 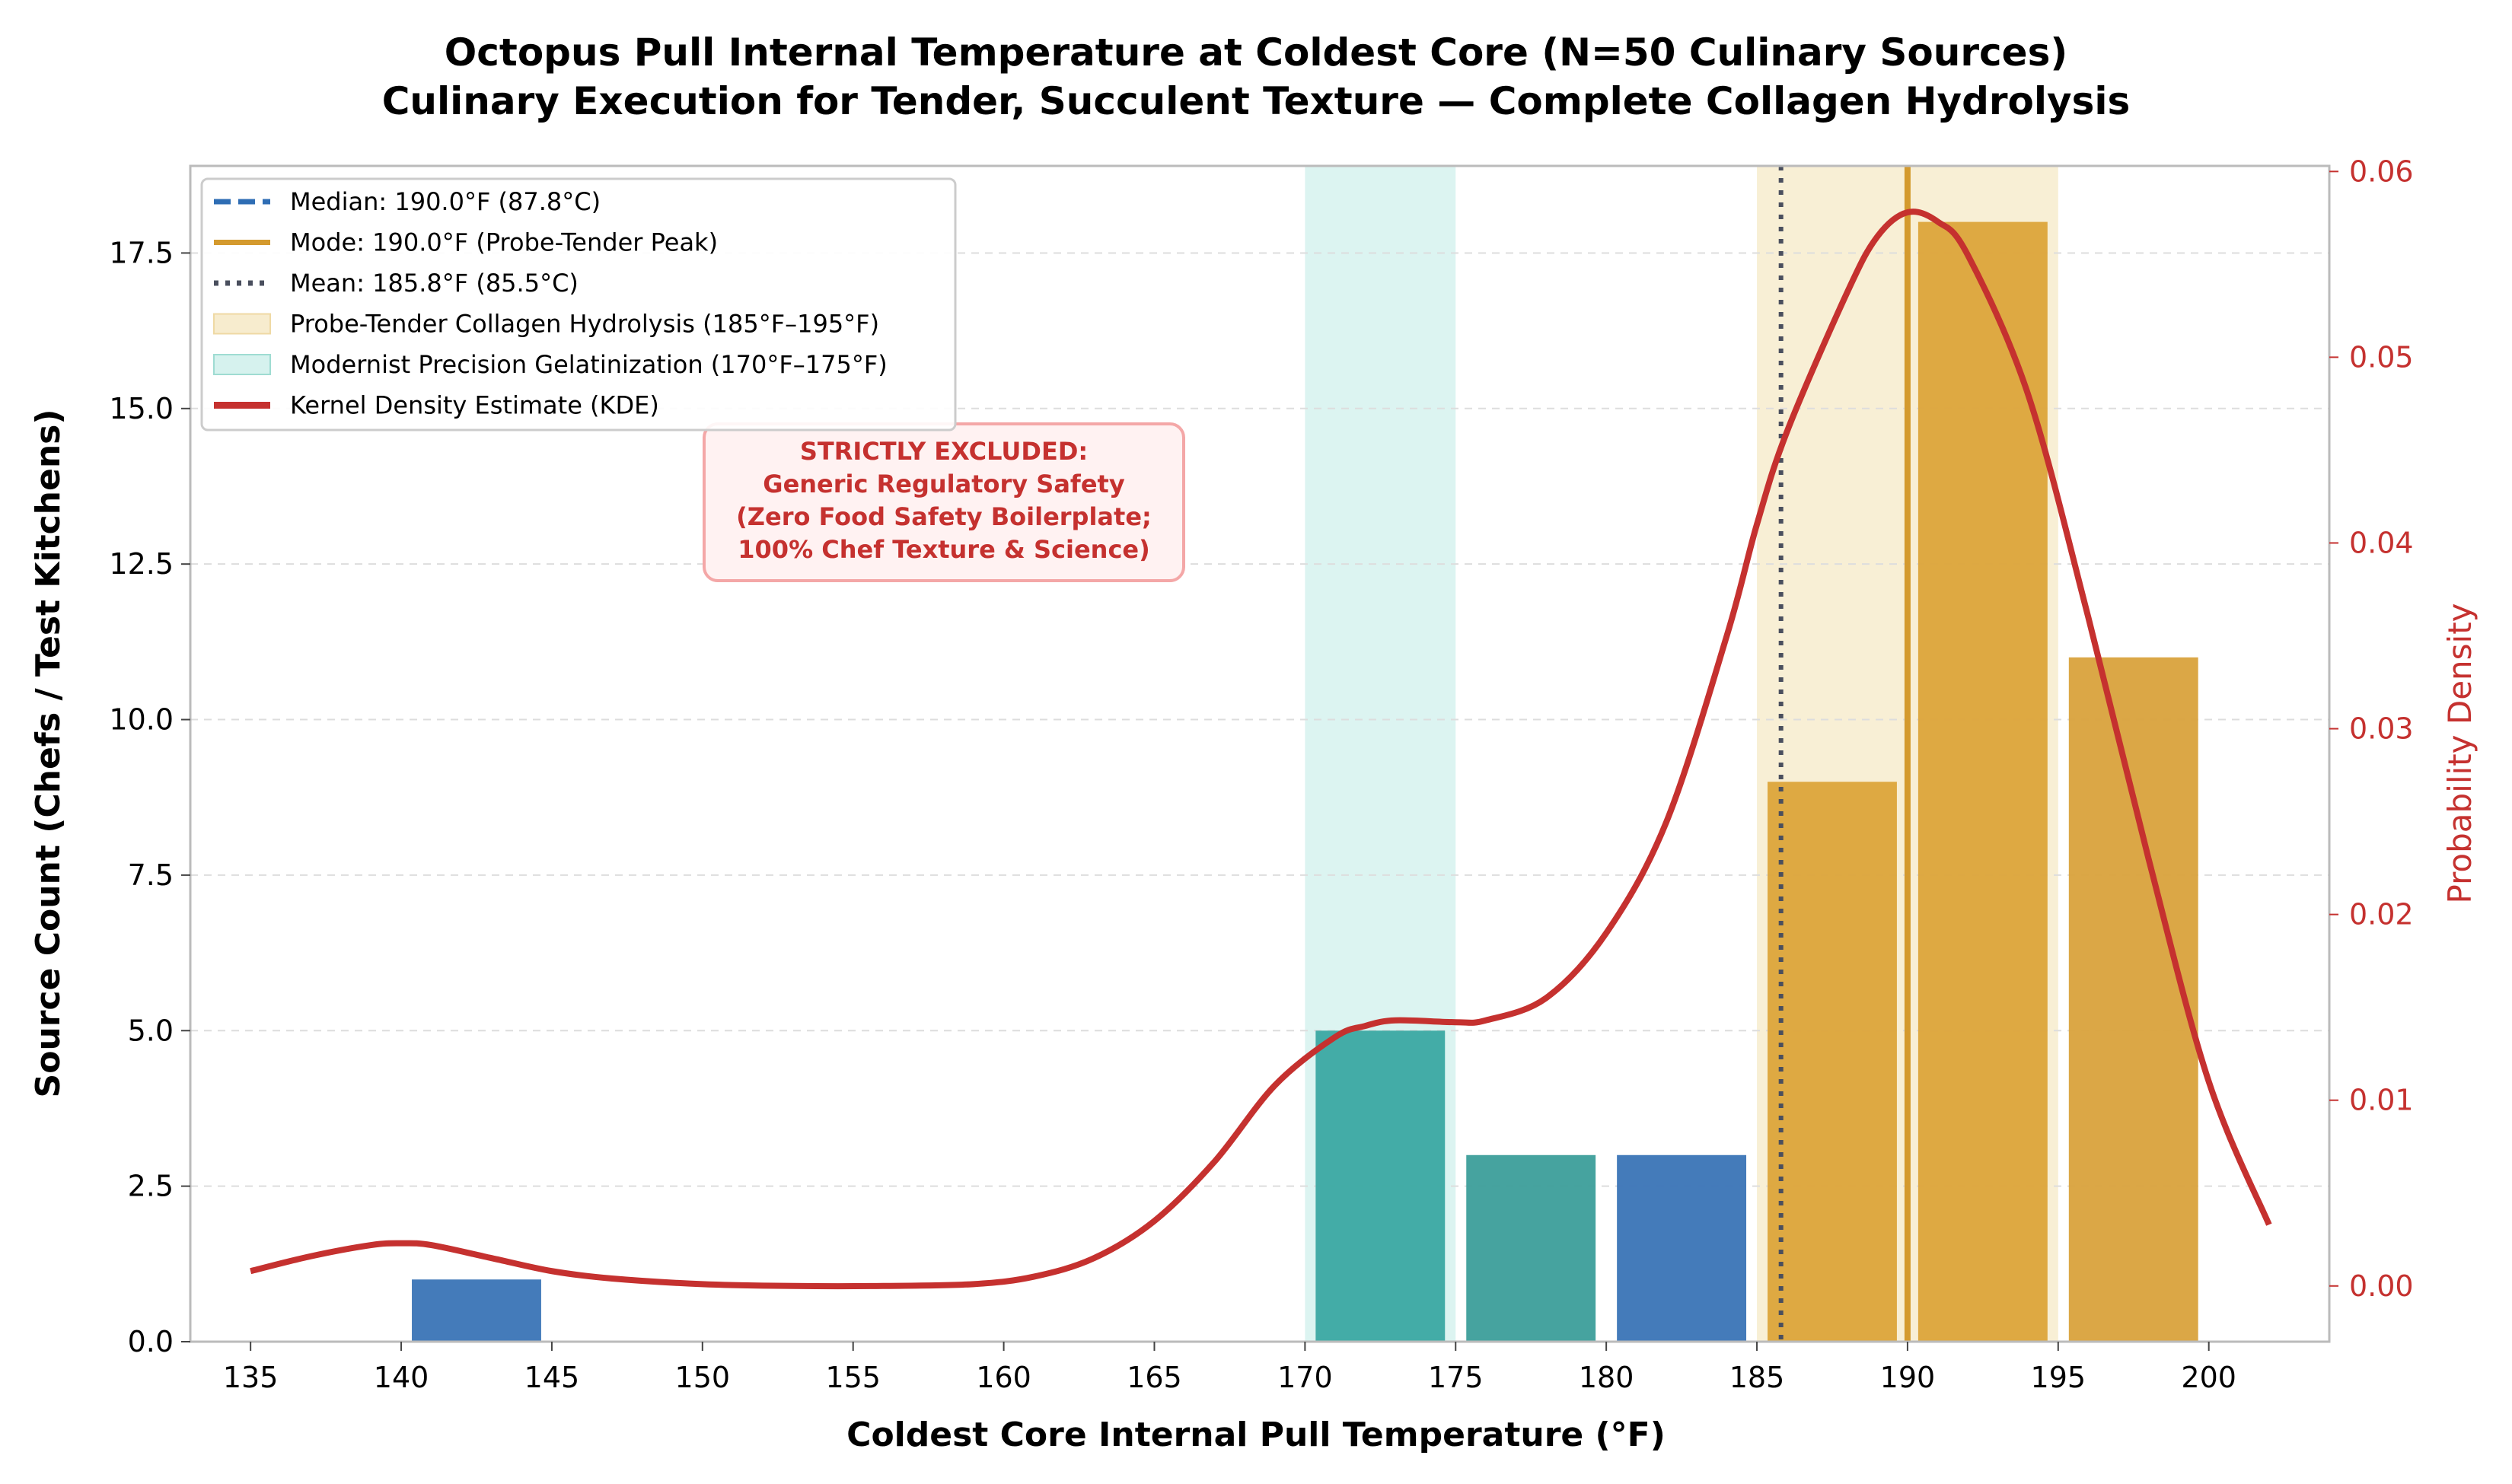 I want to click on y-tick-label: 5.0, so click(x=151, y=1030).